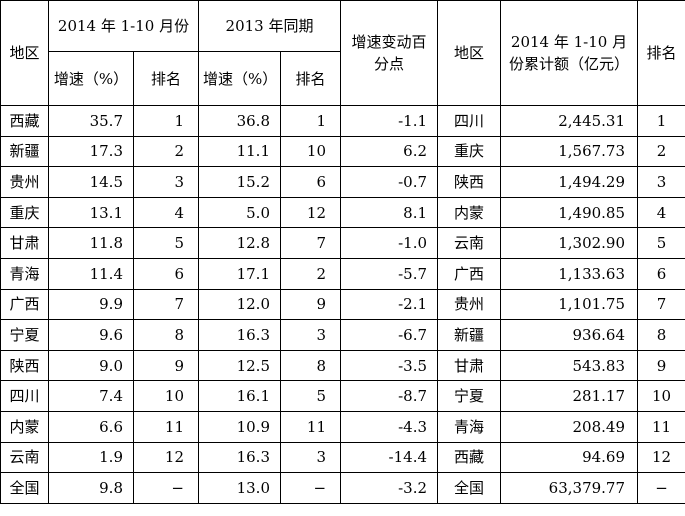 This screenshot has height=516, width=685. Describe the element at coordinates (91, 365) in the screenshot. I see `table-cell: 9.0` at that location.